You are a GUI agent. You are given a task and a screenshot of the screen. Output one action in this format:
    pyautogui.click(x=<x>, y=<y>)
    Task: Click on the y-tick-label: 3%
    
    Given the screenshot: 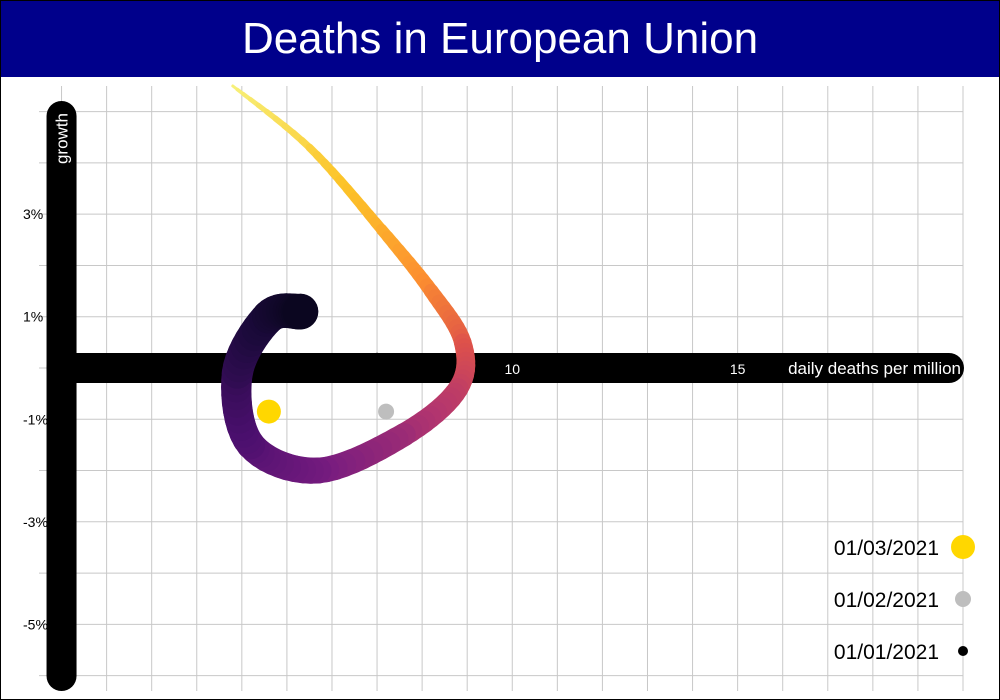 What is the action you would take?
    pyautogui.click(x=33, y=214)
    